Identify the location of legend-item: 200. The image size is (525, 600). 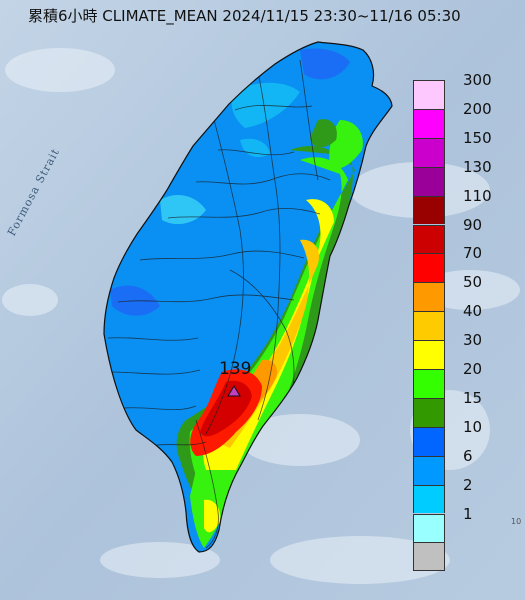
(468, 119).